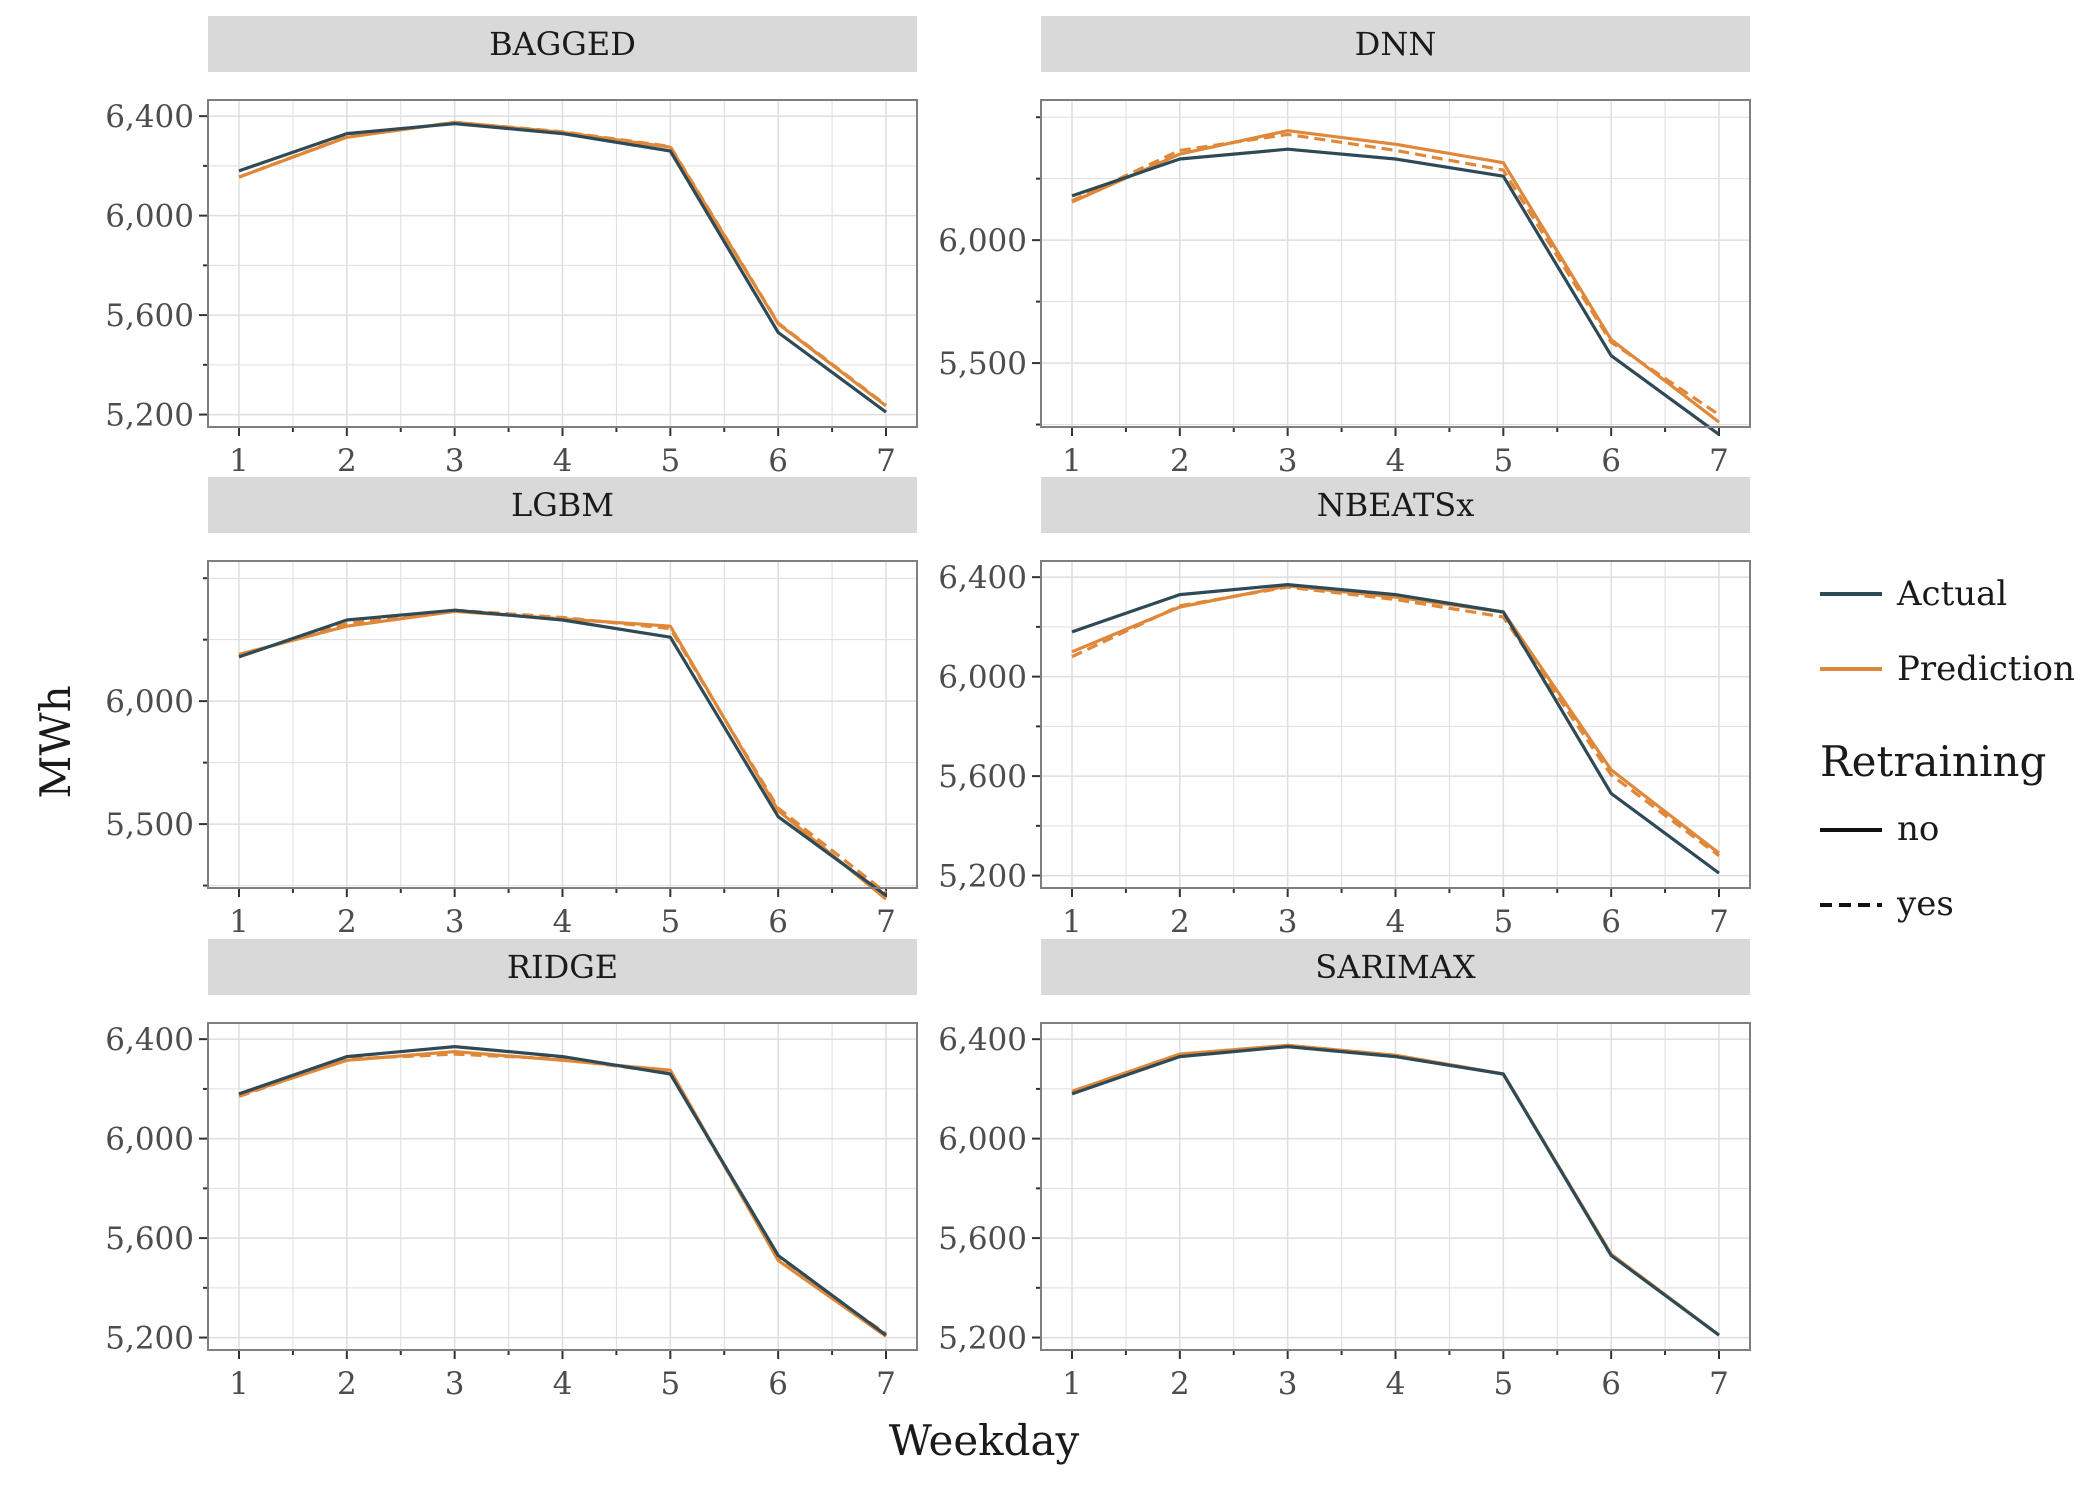  I want to click on legend-no-label: no, so click(1918, 829).